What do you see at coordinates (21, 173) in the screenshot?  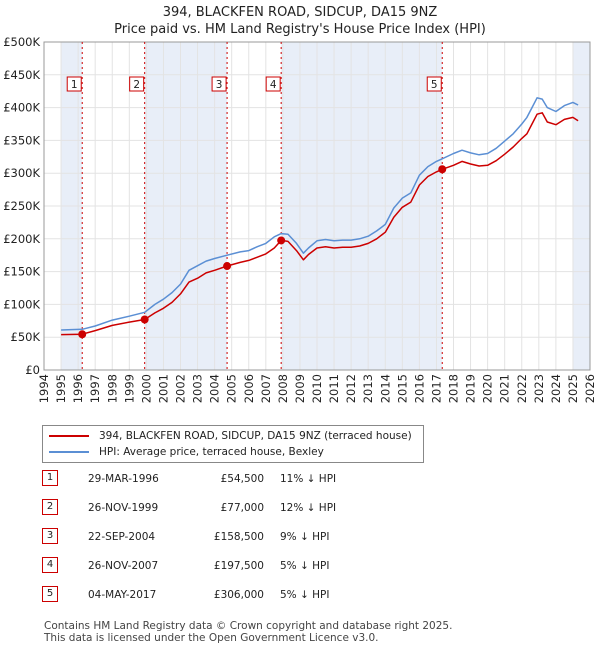 I see `y-tick-label: £300K` at bounding box center [21, 173].